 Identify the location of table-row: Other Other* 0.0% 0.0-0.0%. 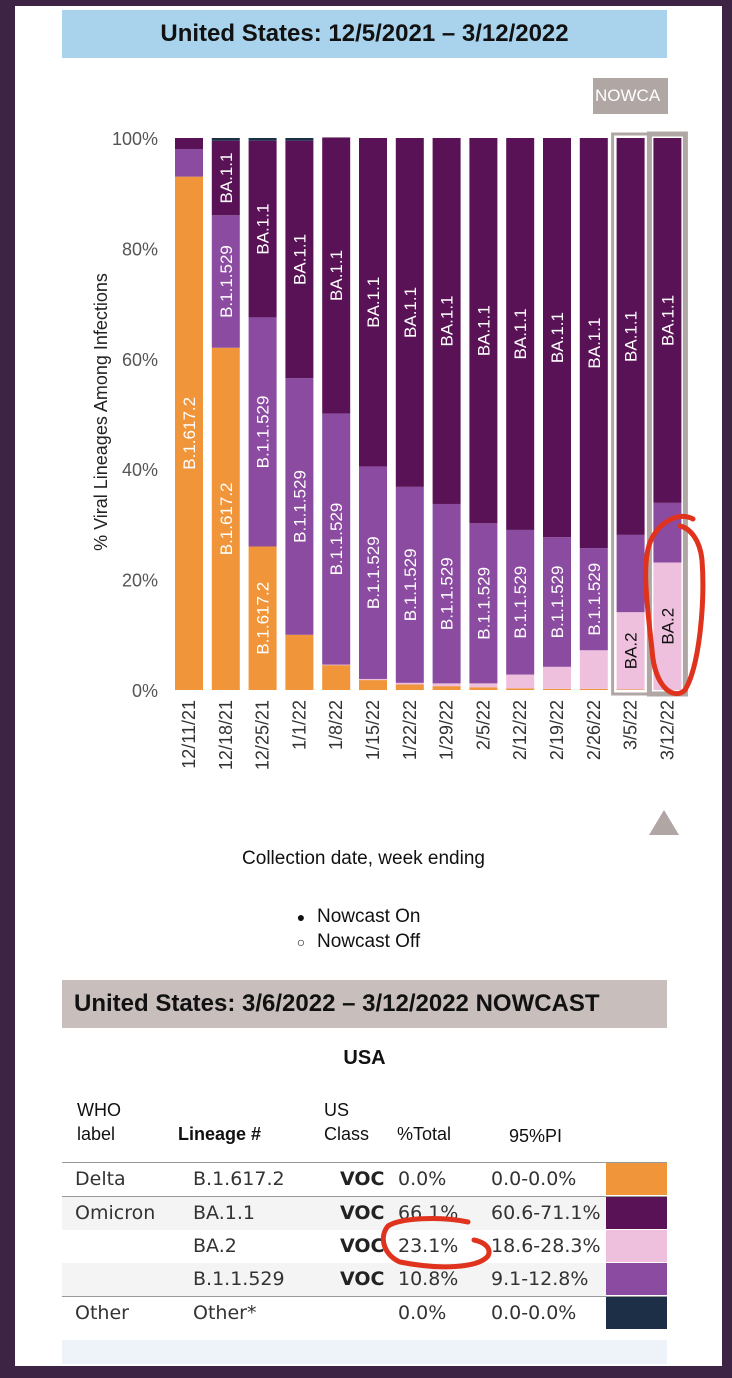
(364, 1313).